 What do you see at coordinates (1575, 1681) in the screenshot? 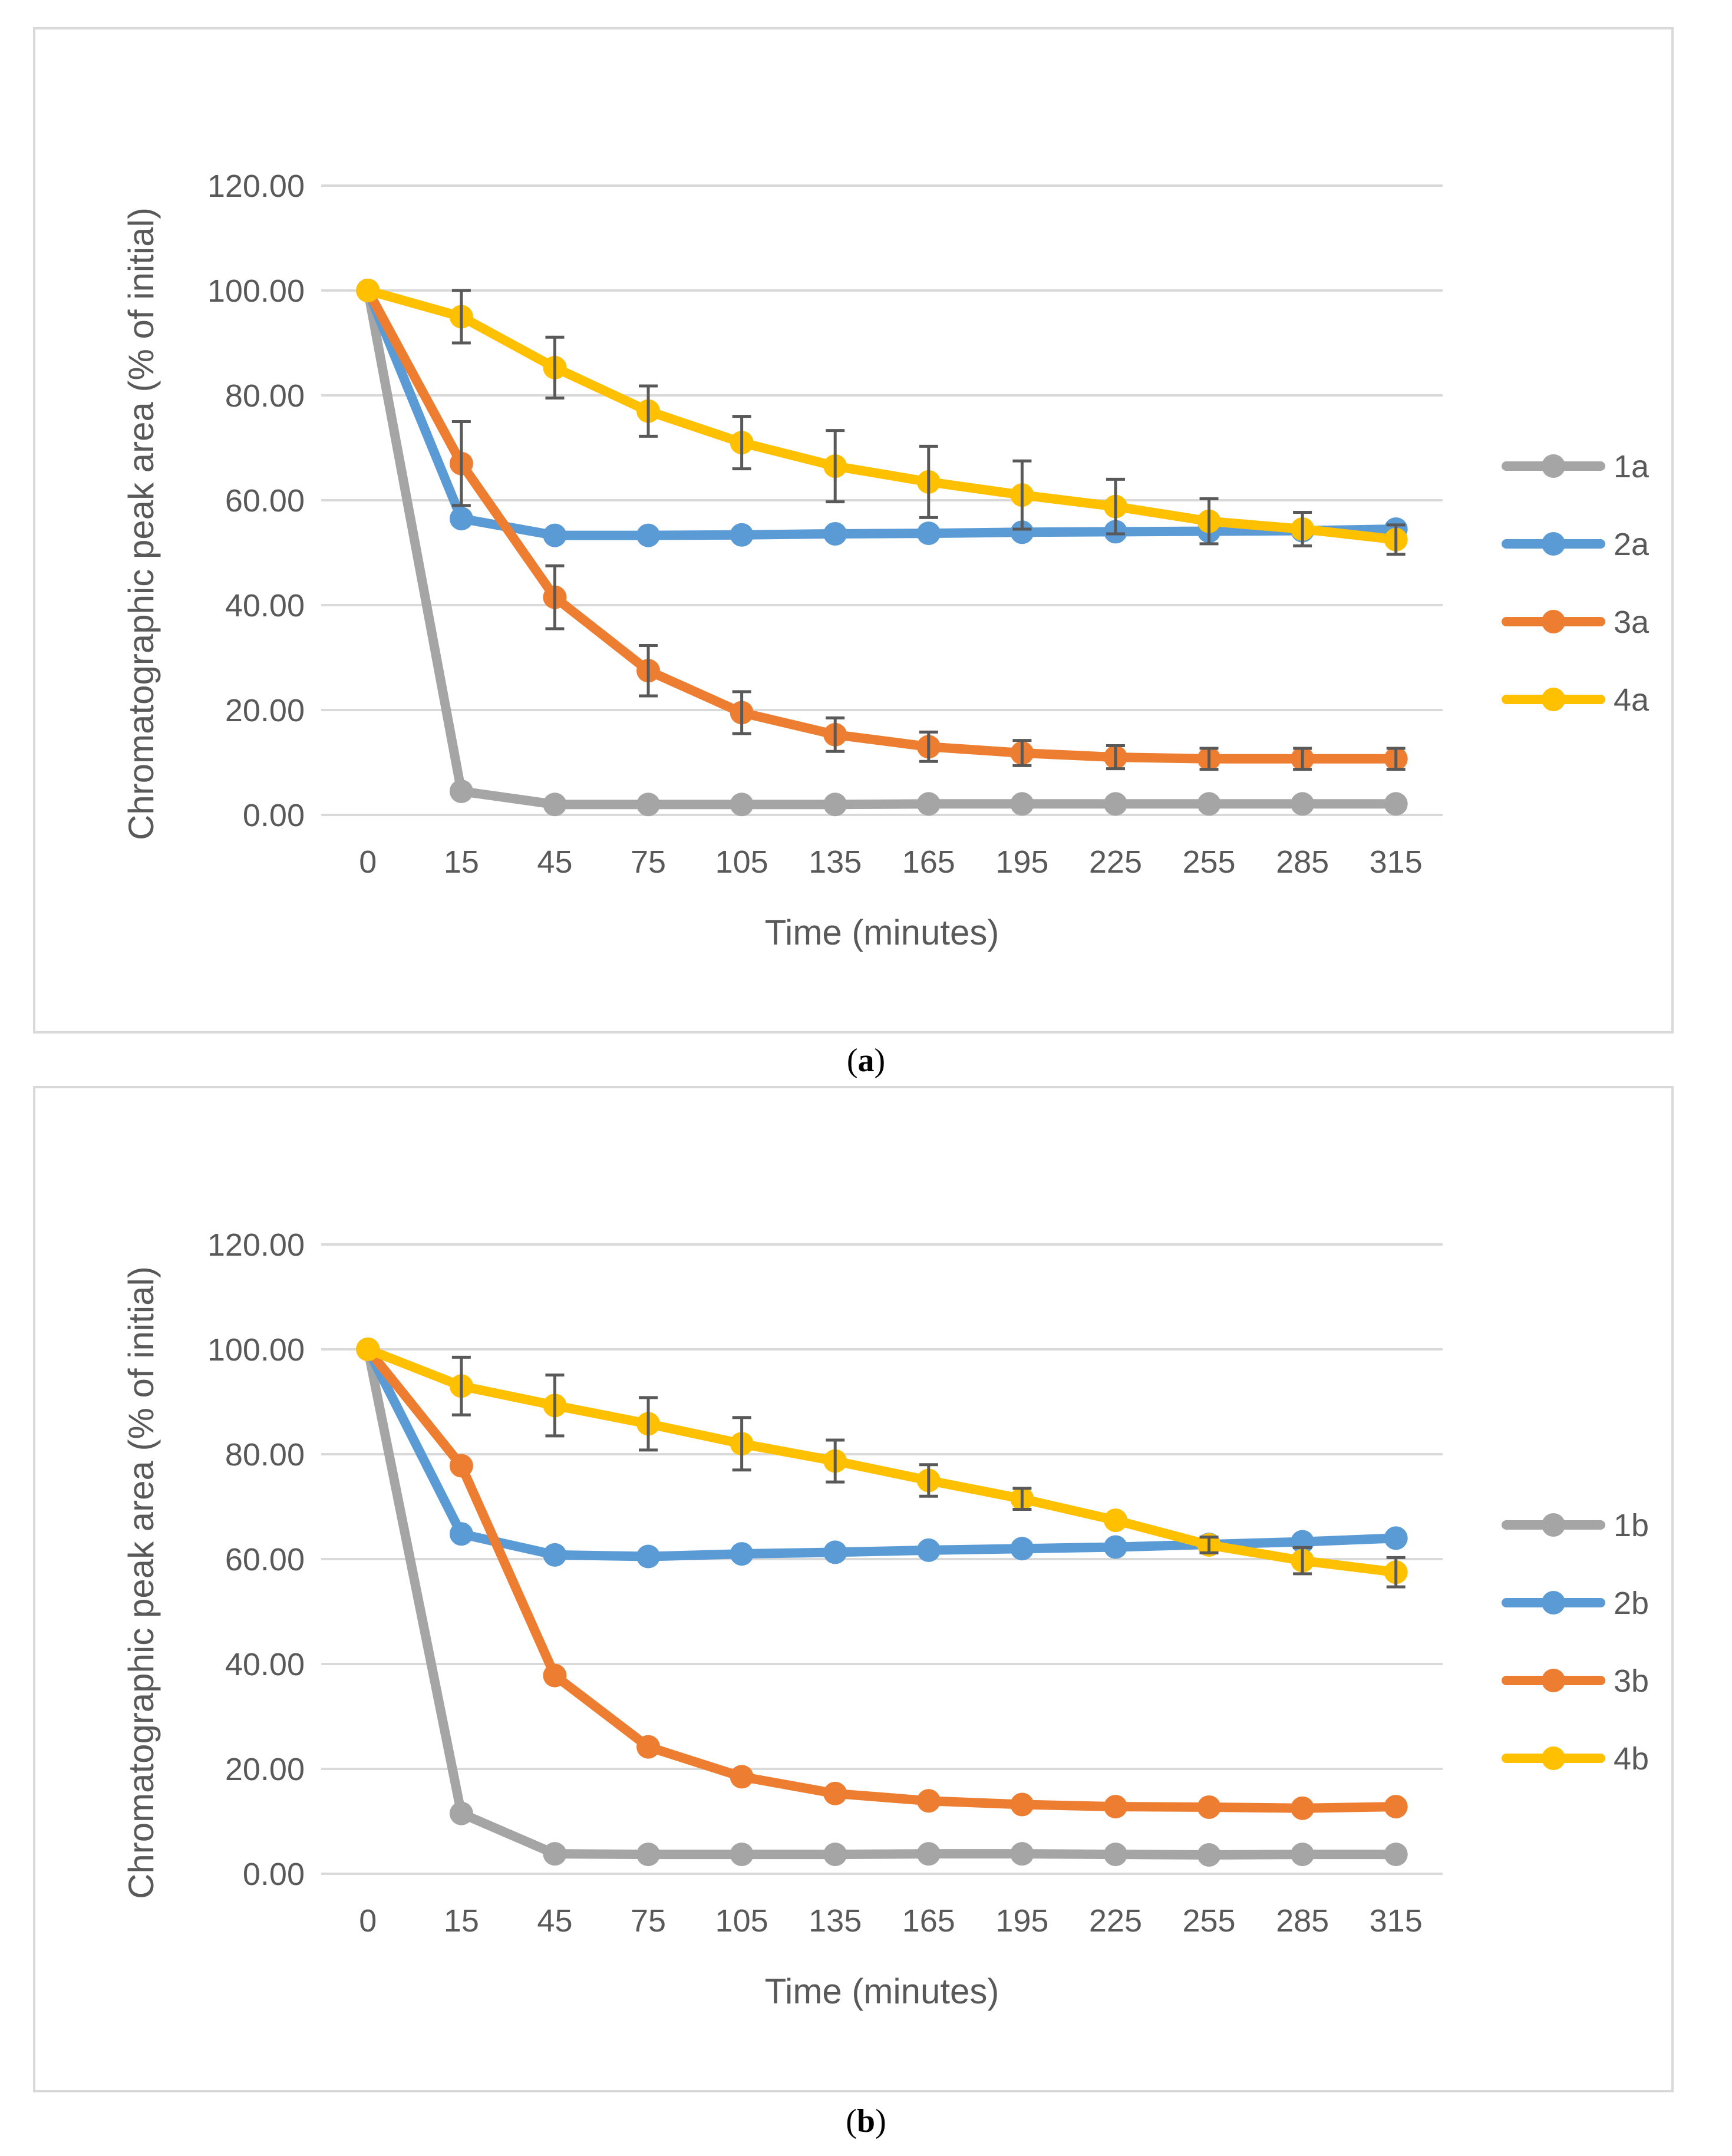
I see `legend-item-3b: 3b` at bounding box center [1575, 1681].